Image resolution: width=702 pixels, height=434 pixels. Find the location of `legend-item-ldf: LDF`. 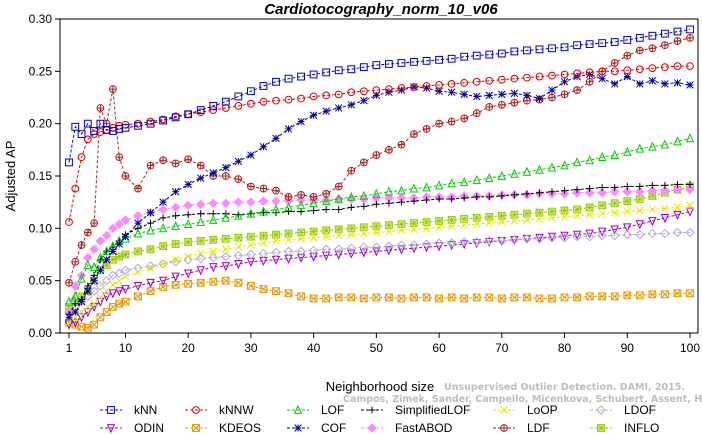

legend-item-ldf: LDF is located at coordinates (521, 427).